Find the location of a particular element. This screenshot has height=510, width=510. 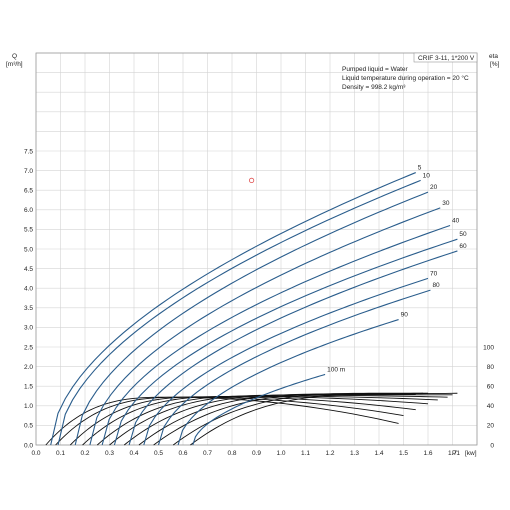

flow-curve-label: 90 is located at coordinates (405, 315).